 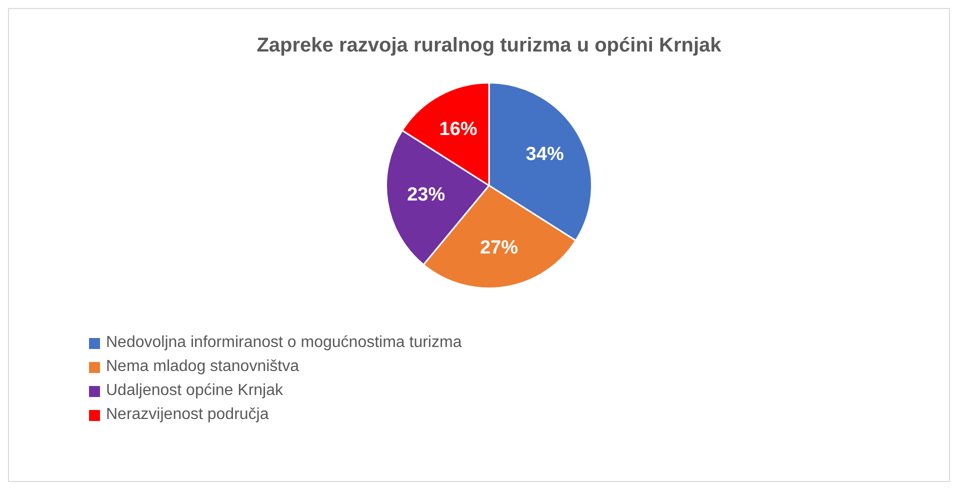 I want to click on legend-label: Nema mladog stanovništva, so click(x=202, y=367).